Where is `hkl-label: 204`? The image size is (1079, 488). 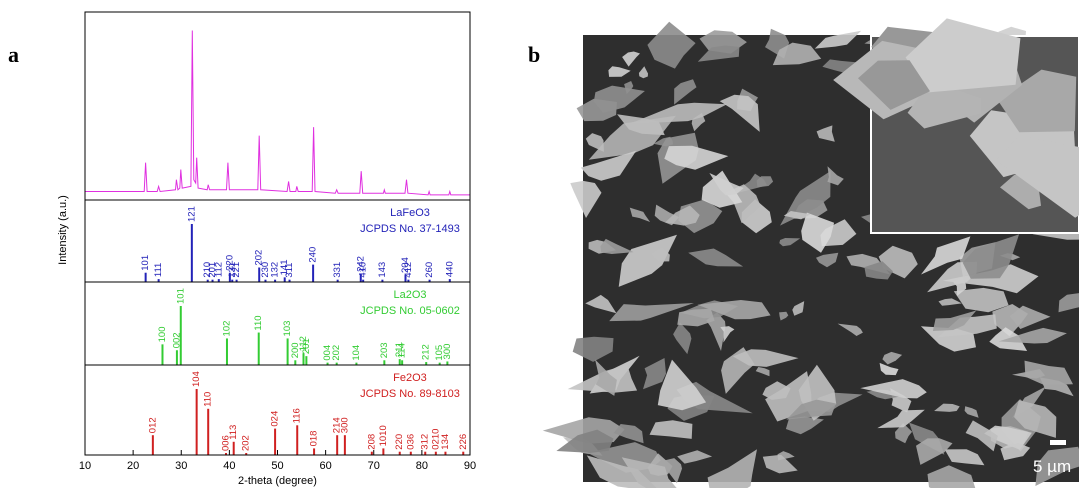 hkl-label: 204 is located at coordinates (405, 265).